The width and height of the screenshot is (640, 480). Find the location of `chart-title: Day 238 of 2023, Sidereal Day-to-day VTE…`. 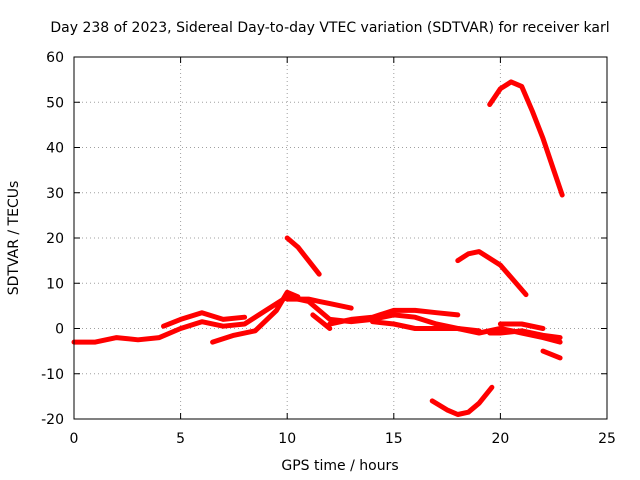

chart-title: Day 238 of 2023, Sidereal Day-to-day VTE… is located at coordinates (329, 28).